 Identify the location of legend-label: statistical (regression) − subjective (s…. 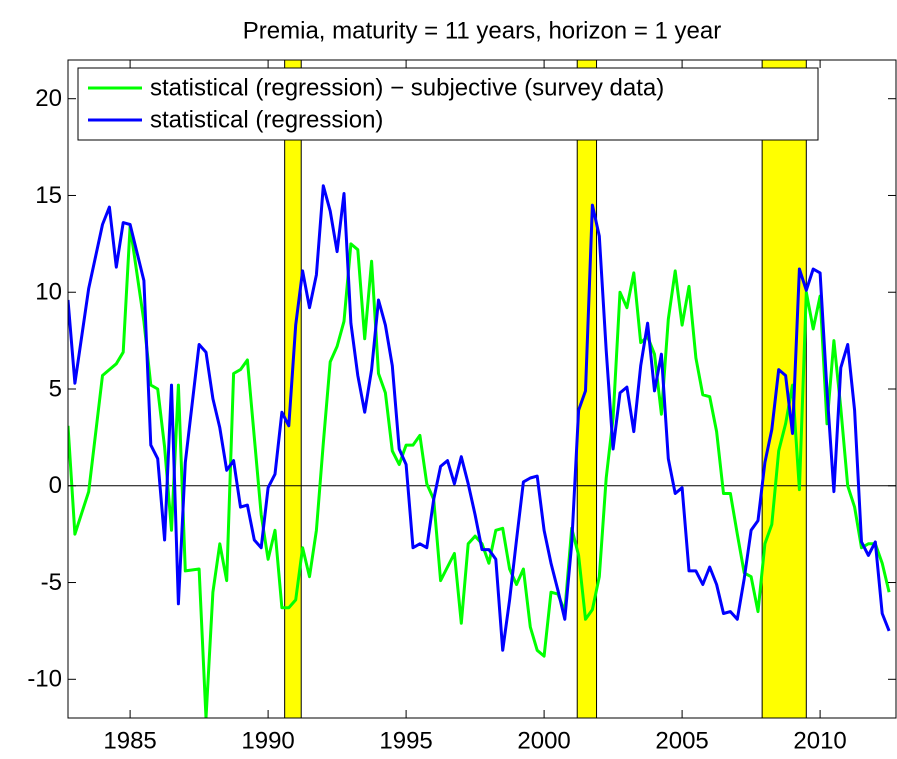
(407, 87).